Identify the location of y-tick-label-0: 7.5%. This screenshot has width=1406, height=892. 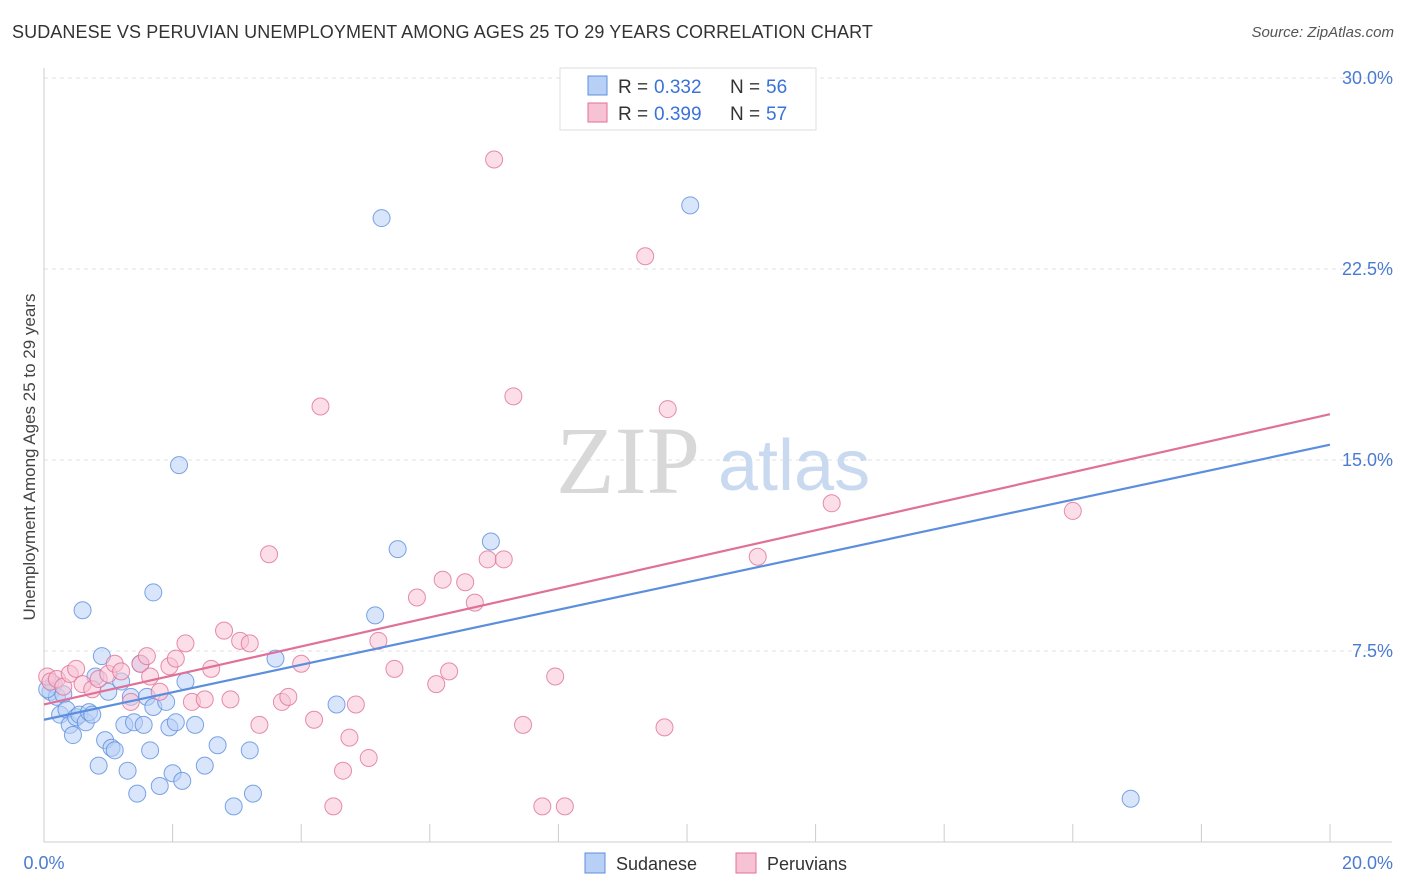
(1372, 651).